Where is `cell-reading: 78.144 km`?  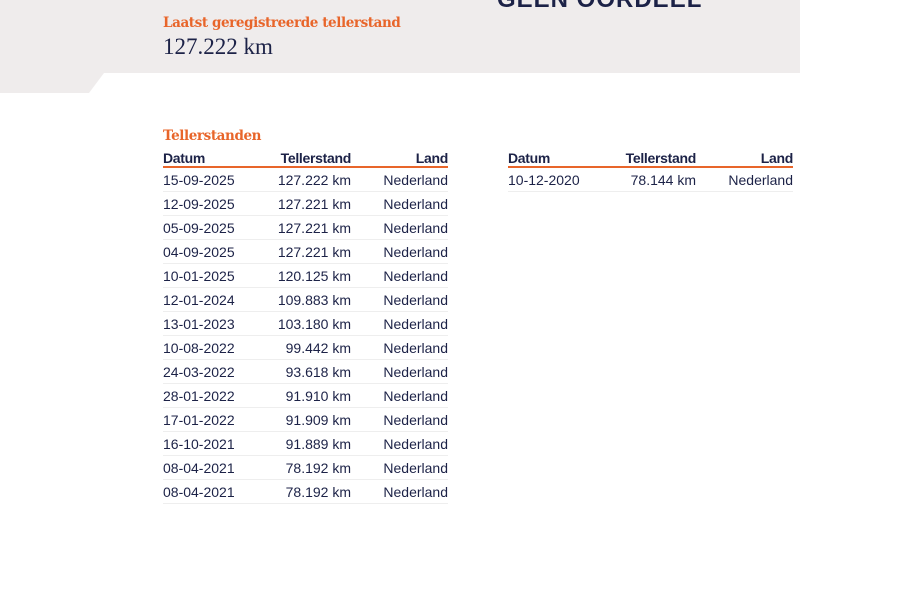 cell-reading: 78.144 km is located at coordinates (652, 179).